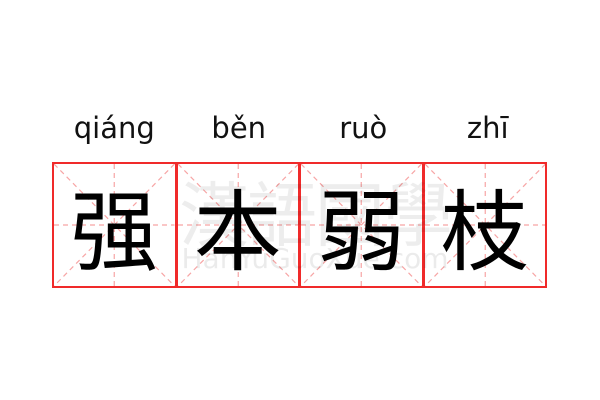 Image resolution: width=600 pixels, height=400 pixels. Describe the element at coordinates (363, 128) in the screenshot. I see `pinyin-3: ruò` at that location.